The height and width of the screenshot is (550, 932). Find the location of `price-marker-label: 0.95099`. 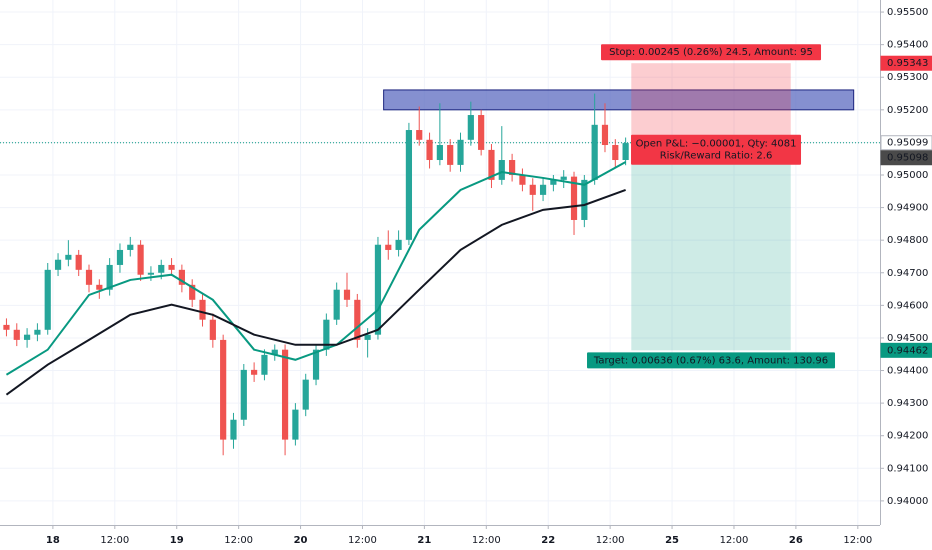

price-marker-label: 0.95099 is located at coordinates (907, 143).